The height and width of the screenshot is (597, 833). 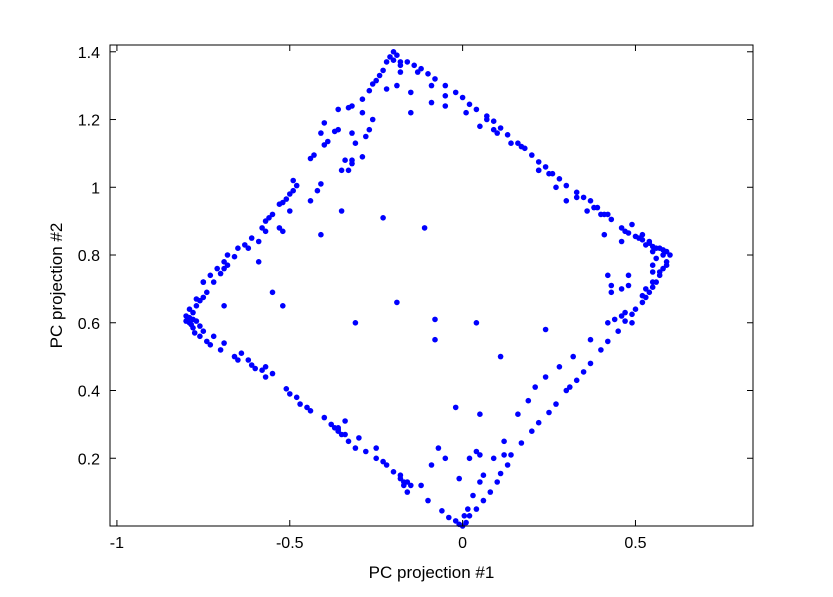 What do you see at coordinates (117, 543) in the screenshot?
I see `x-tick-label: -1` at bounding box center [117, 543].